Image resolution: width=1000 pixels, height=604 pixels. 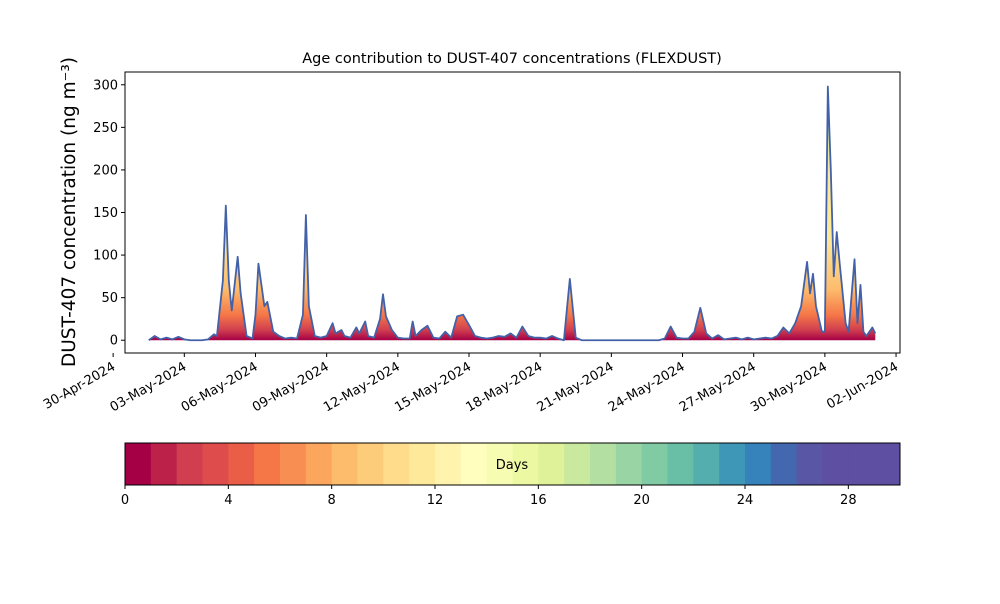 I want to click on x-tick-label: 21-May-2024, so click(x=576, y=387).